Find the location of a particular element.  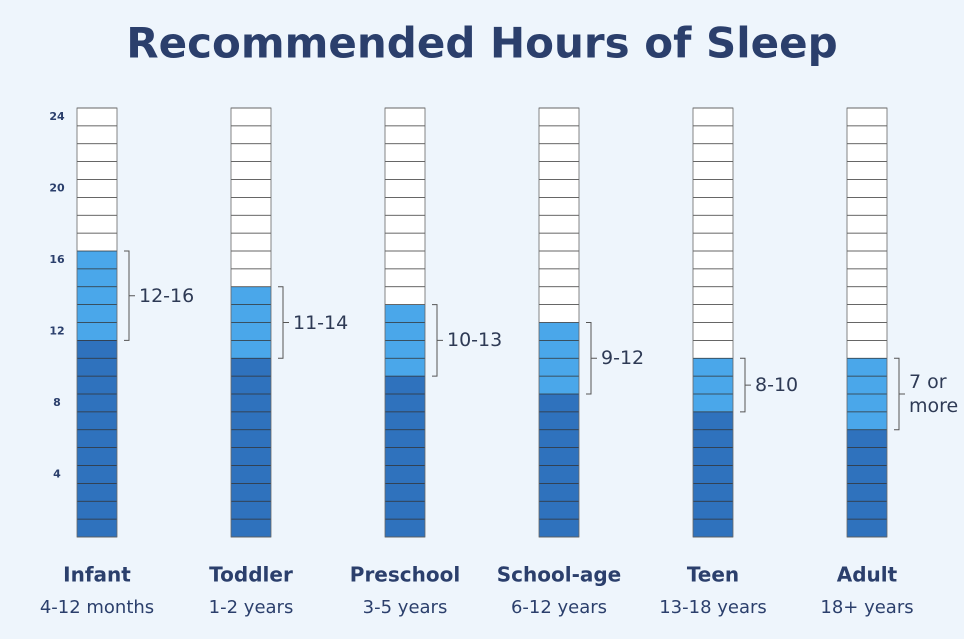

y-tick-label: 20 is located at coordinates (57, 188).